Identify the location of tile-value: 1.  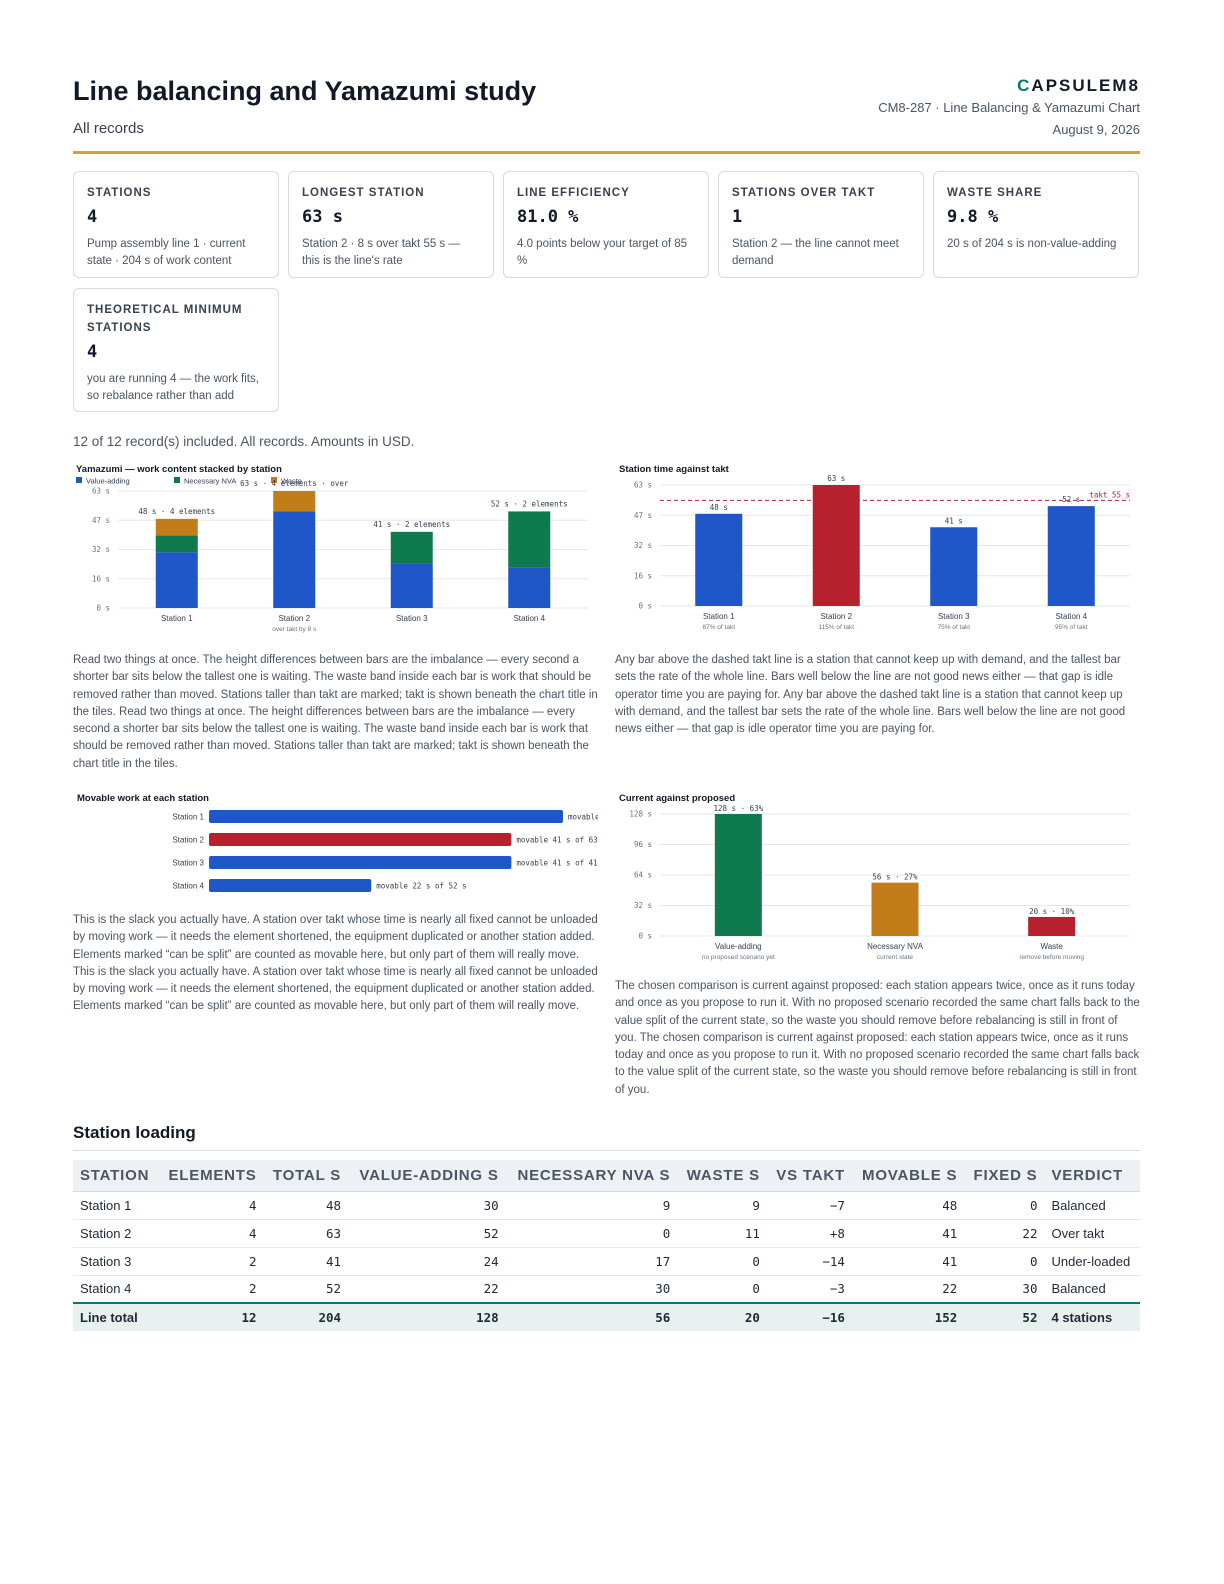
(737, 217).